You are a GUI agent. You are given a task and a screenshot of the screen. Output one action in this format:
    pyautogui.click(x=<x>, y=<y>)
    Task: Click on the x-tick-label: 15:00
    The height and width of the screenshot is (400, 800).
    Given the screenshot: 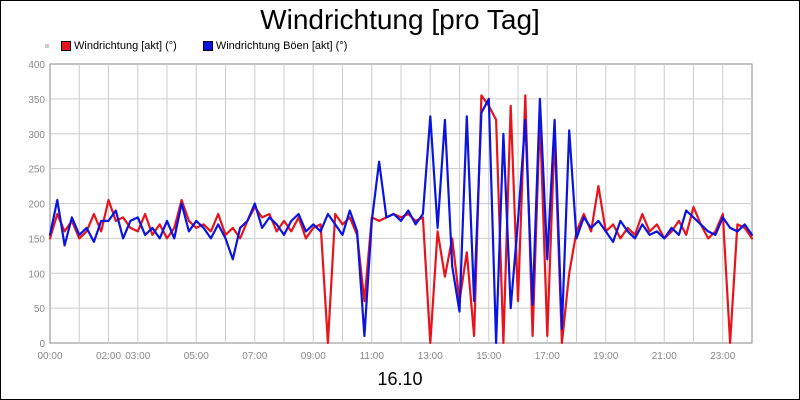 What is the action you would take?
    pyautogui.click(x=488, y=356)
    